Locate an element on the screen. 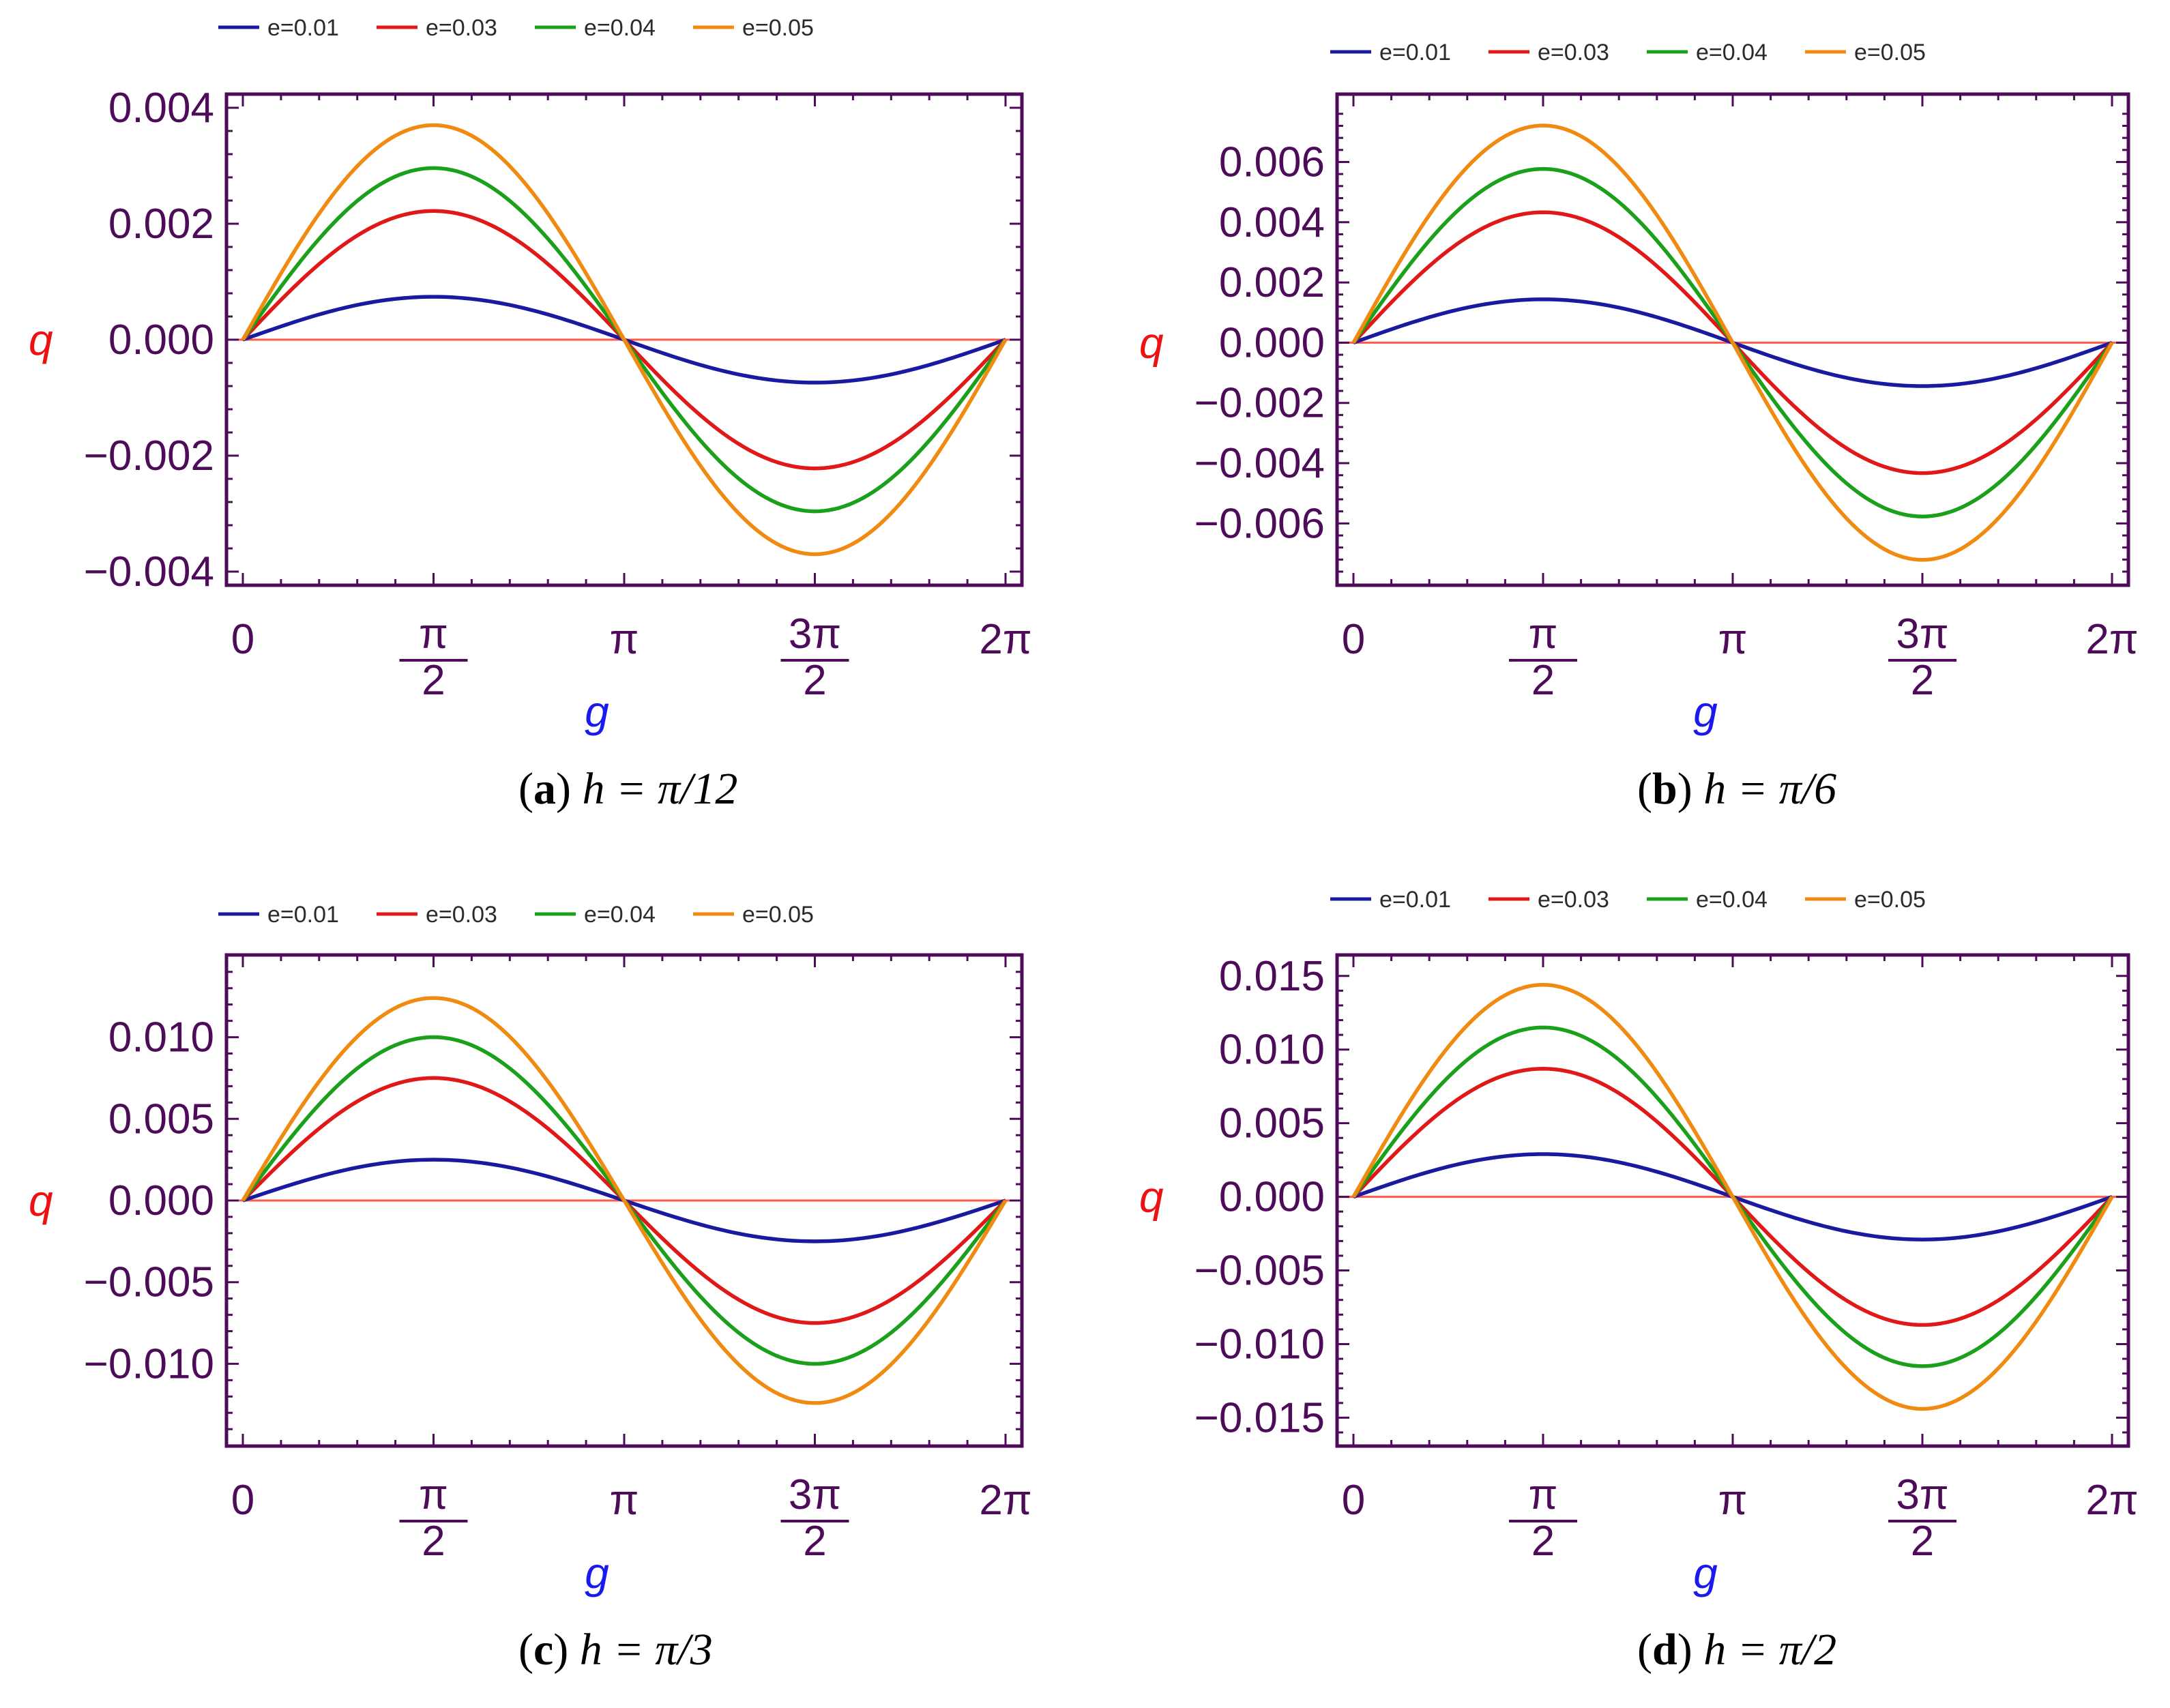 This screenshot has height=1708, width=2170. caption-letter: d is located at coordinates (1664, 1650).